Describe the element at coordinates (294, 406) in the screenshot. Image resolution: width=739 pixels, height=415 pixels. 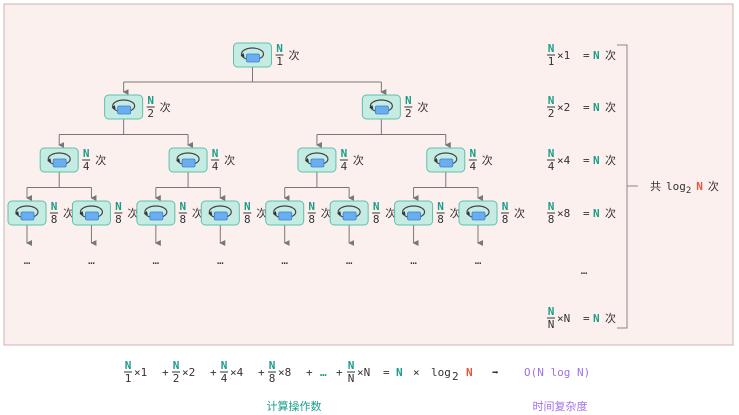
I see `caption-ops: 计算操作数` at that location.